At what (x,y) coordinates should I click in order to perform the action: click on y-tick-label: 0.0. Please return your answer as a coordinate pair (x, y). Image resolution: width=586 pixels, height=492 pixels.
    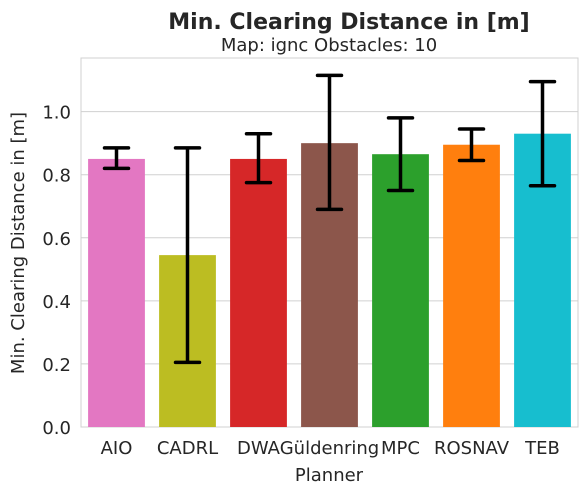
    Looking at the image, I should click on (56, 428).